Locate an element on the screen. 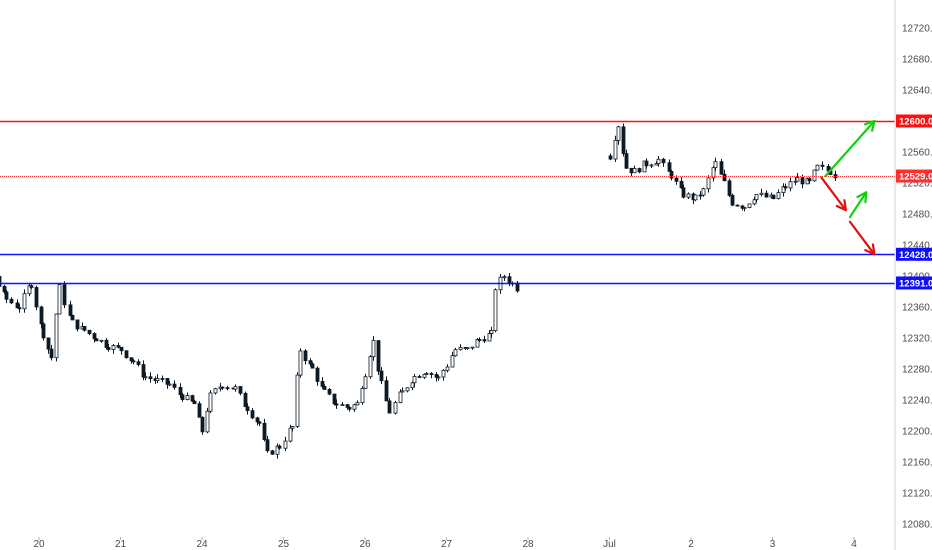 This screenshot has height=550, width=932. y-tick-label: 12120.0 is located at coordinates (917, 494).